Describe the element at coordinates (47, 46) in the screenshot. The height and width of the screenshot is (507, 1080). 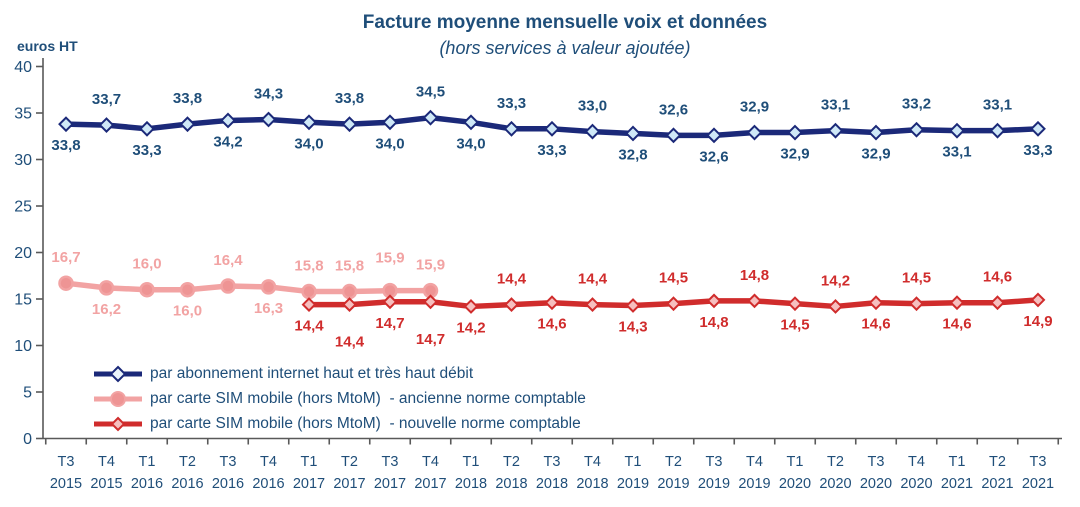
I see `y-axis-title: euros HT` at that location.